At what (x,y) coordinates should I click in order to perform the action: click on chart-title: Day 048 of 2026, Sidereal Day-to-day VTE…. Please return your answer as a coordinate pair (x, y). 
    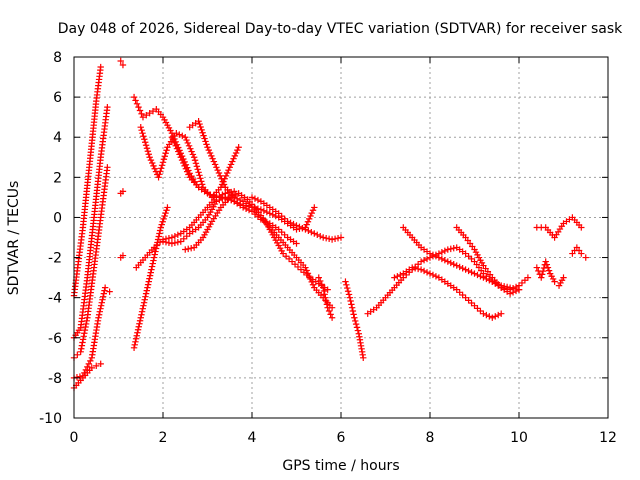
    Looking at the image, I should click on (340, 29).